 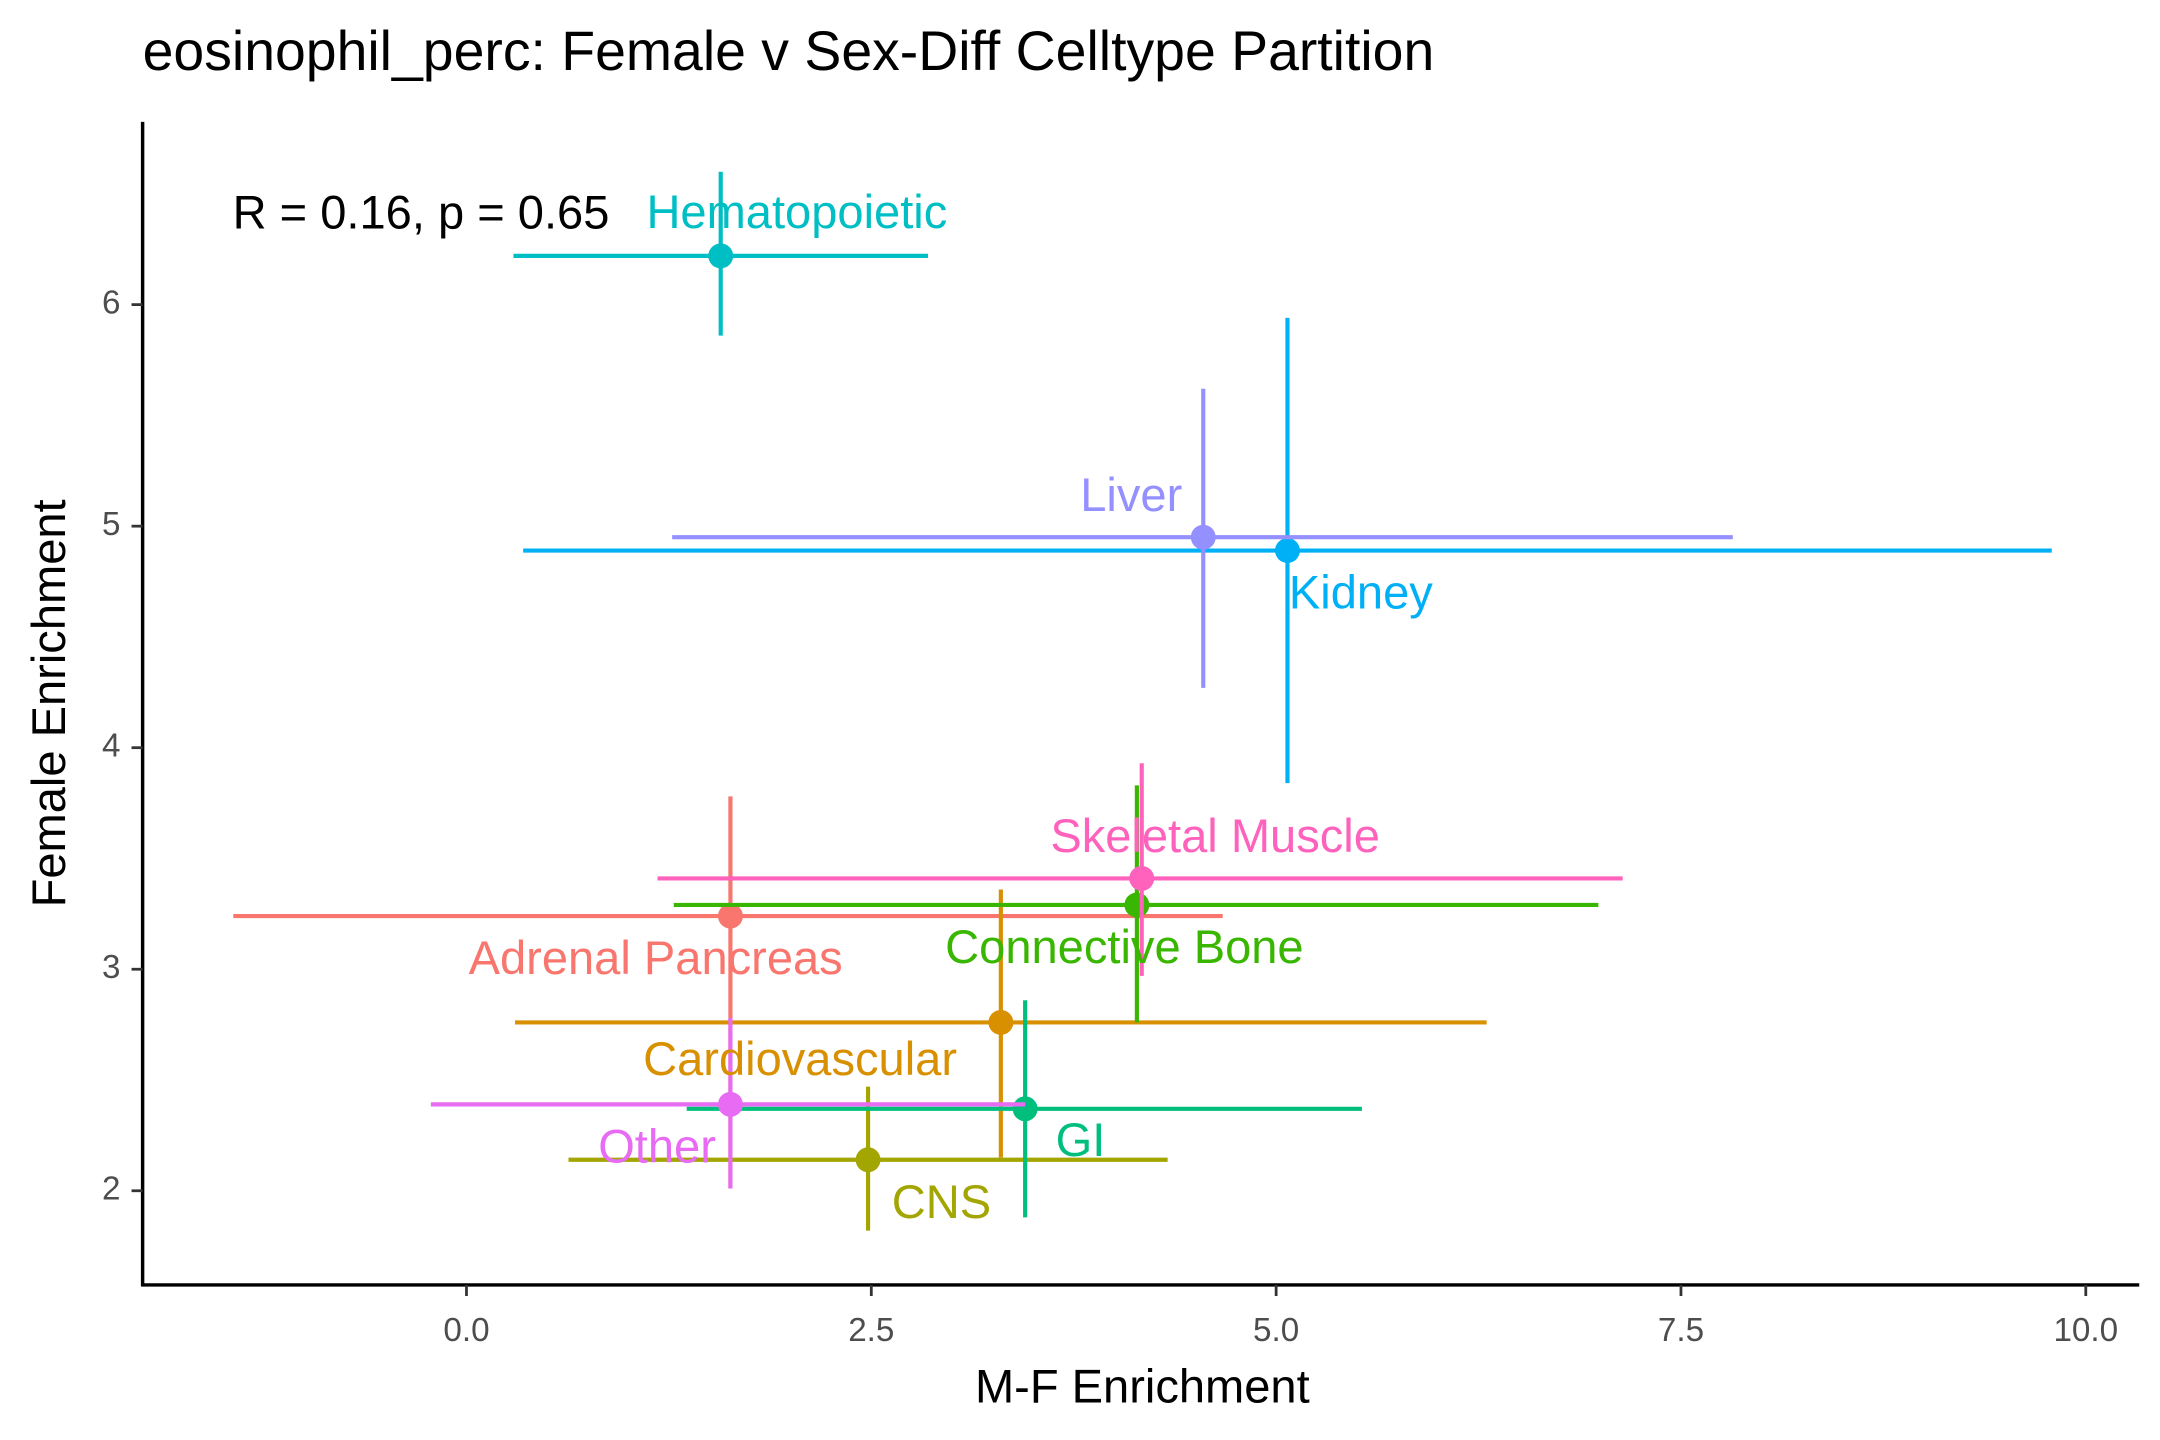 I want to click on y-tick-label: 2, so click(x=111, y=1189).